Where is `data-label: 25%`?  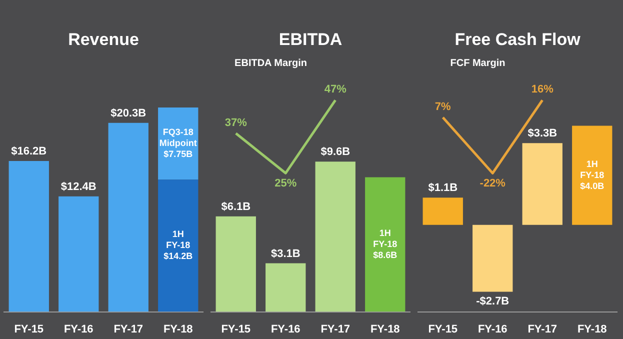
data-label: 25% is located at coordinates (285, 184).